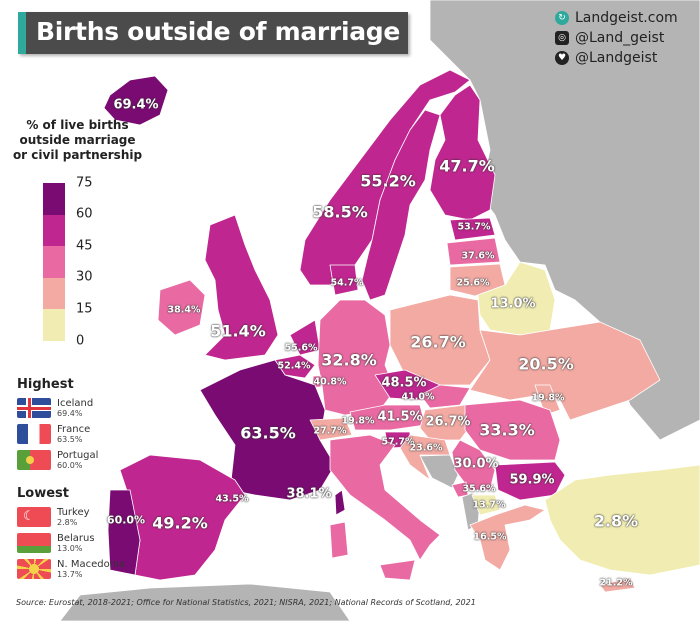  What do you see at coordinates (126, 520) in the screenshot?
I see `label-portugal: 60.0%` at bounding box center [126, 520].